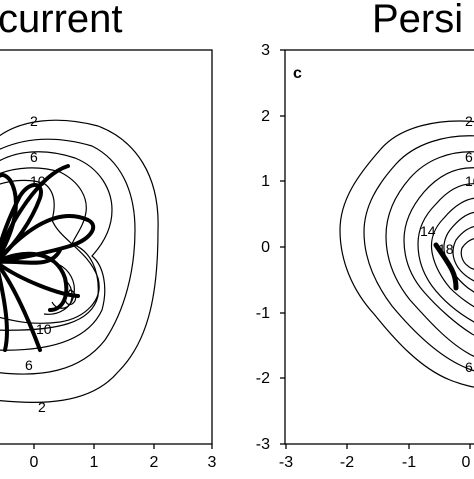 Image resolution: width=474 pixels, height=479 pixels. Describe the element at coordinates (265, 247) in the screenshot. I see `y-tick-label: 0` at that location.